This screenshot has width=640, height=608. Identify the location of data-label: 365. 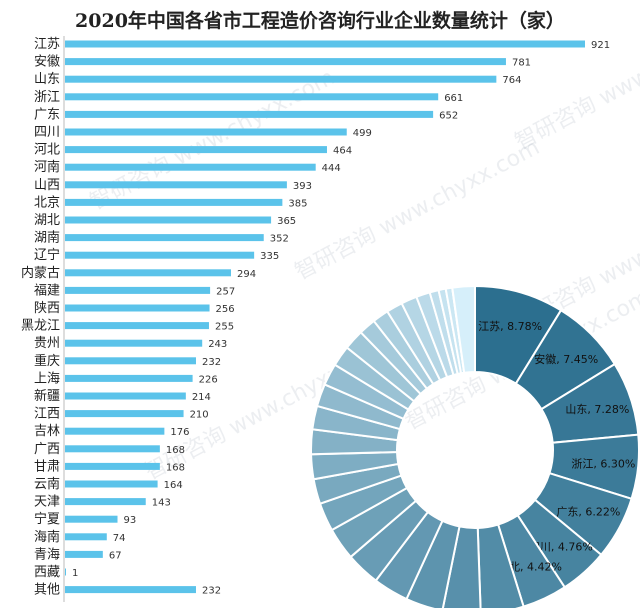
(286, 221).